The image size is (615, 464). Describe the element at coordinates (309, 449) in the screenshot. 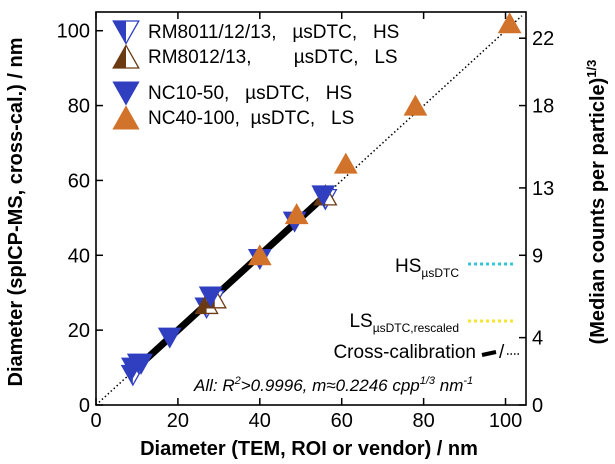

I see `x-axis-title: Diameter (TEM, ROI or vendor) / nm` at that location.